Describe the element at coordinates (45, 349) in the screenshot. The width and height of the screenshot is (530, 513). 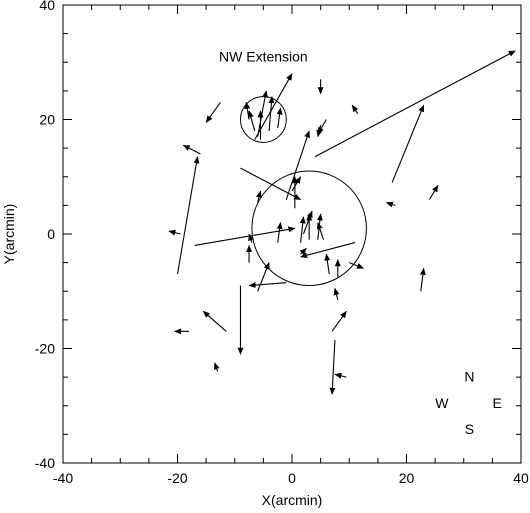
I see `y-tick-label: -20` at that location.